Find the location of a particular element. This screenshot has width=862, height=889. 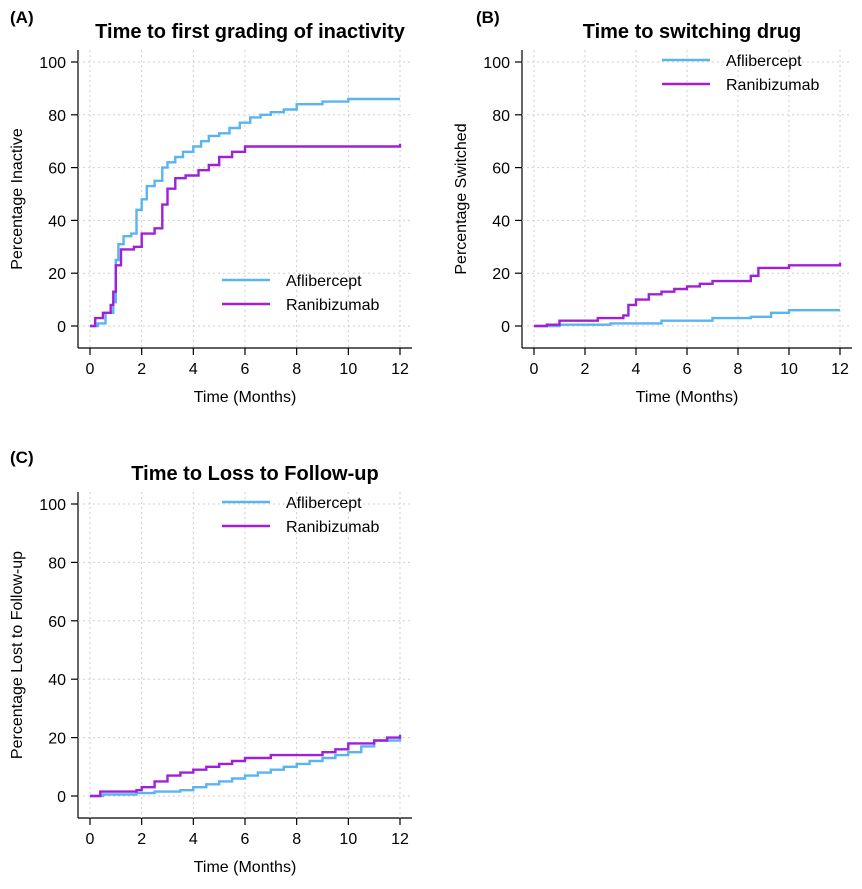

chart-title: Time to first grading of inactivity is located at coordinates (250, 32).